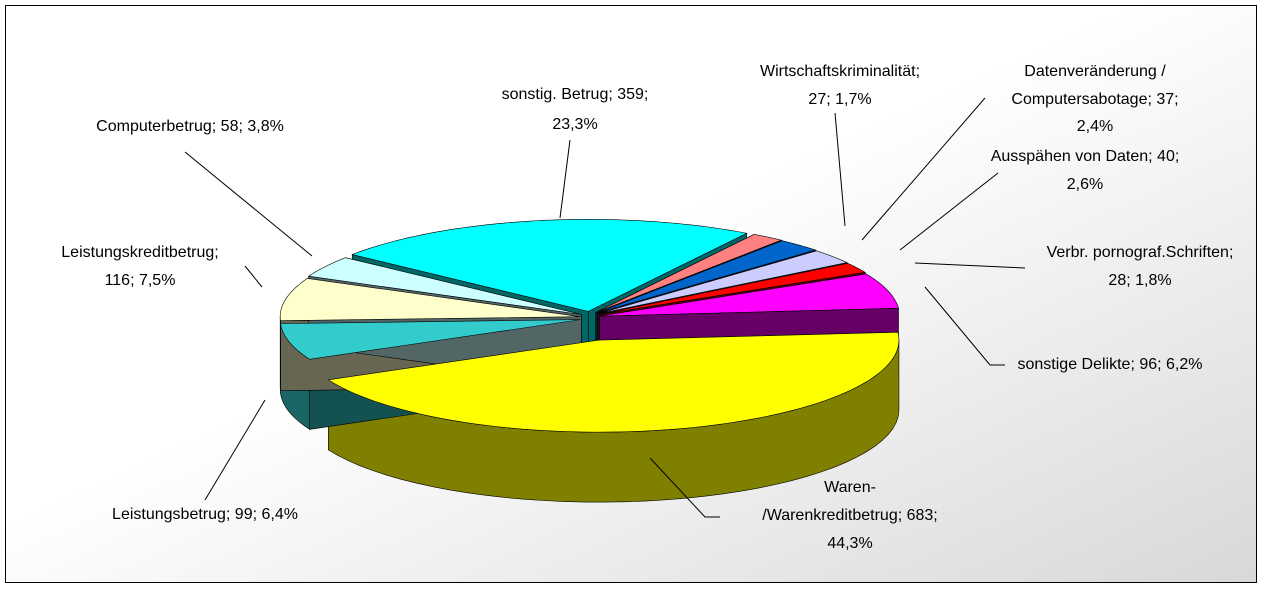 The image size is (1262, 593). What do you see at coordinates (1095, 126) in the screenshot?
I see `data-label: 2,4%` at bounding box center [1095, 126].